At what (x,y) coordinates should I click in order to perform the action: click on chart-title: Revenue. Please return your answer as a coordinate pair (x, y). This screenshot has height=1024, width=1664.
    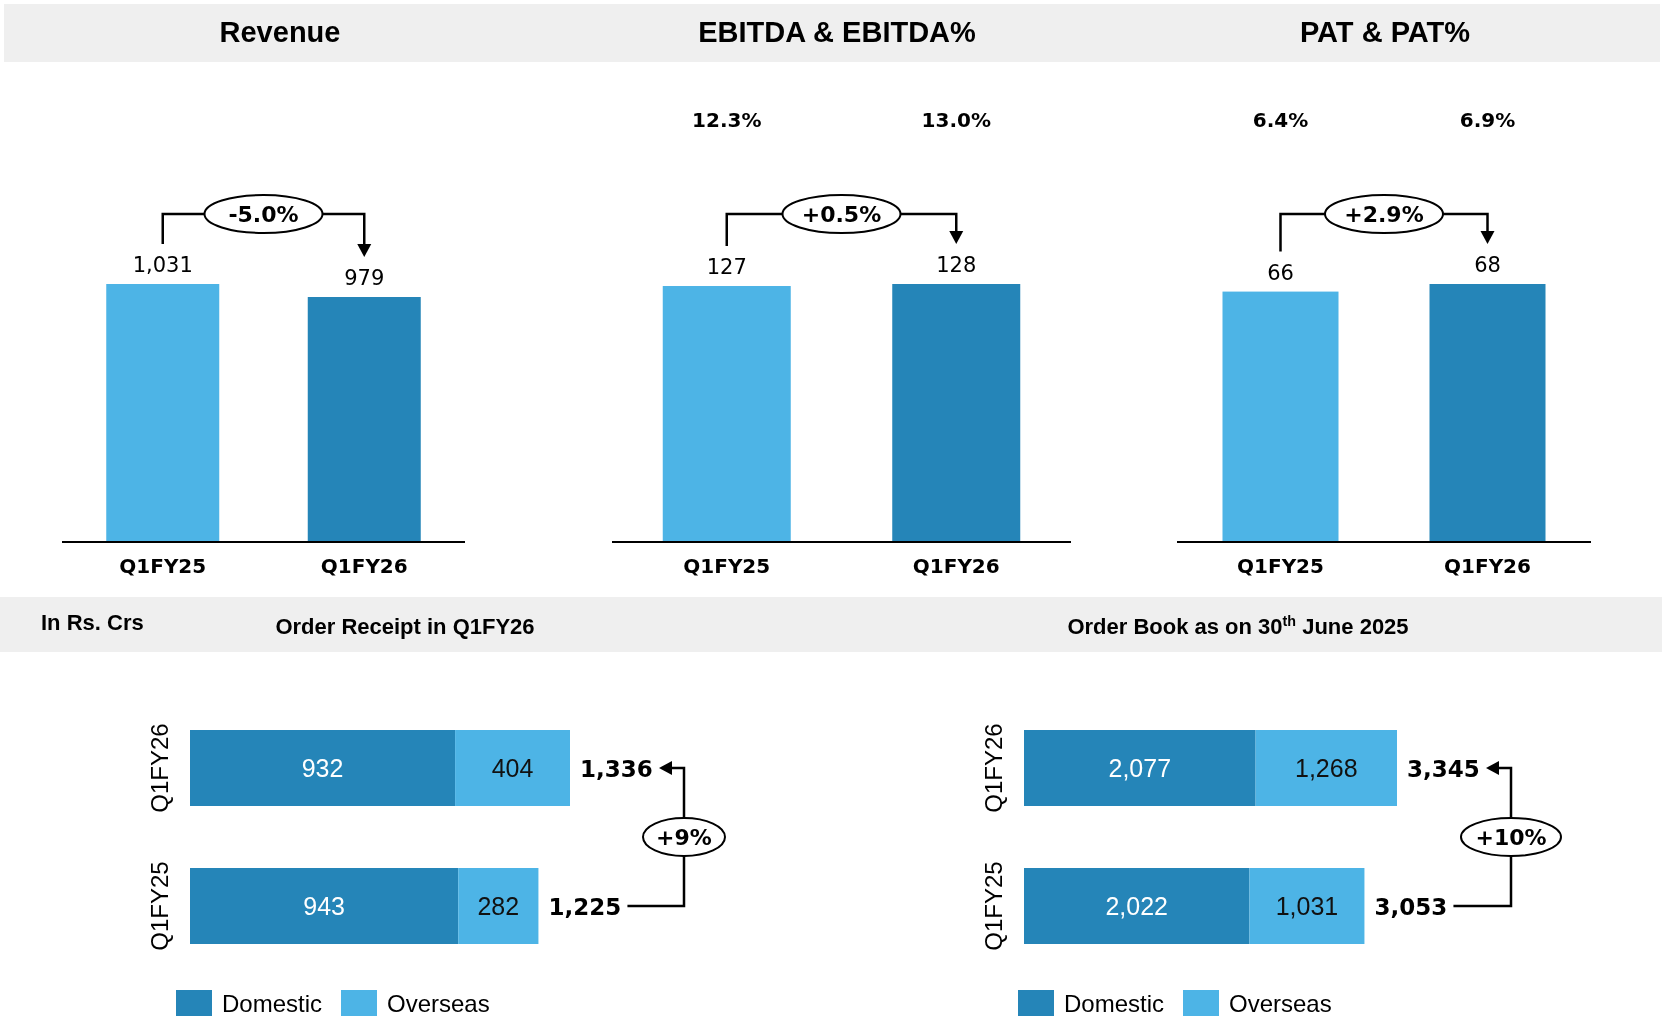
    Looking at the image, I should click on (280, 32).